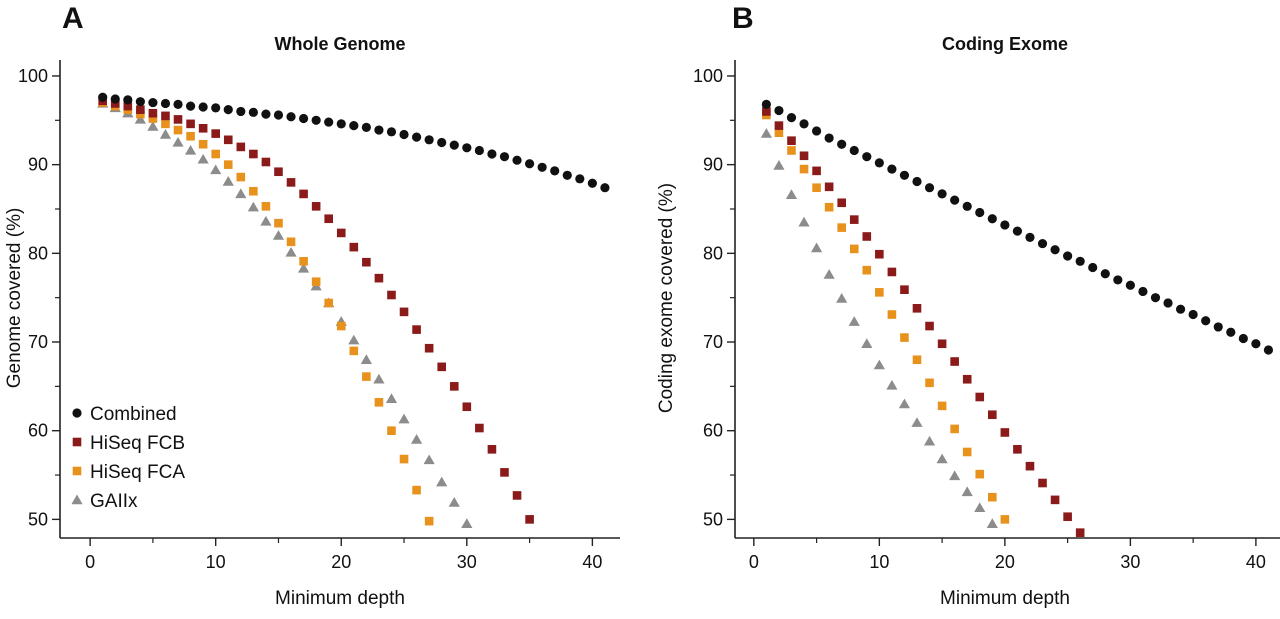  What do you see at coordinates (77, 413) in the screenshot?
I see `legend-marker-combined` at bounding box center [77, 413].